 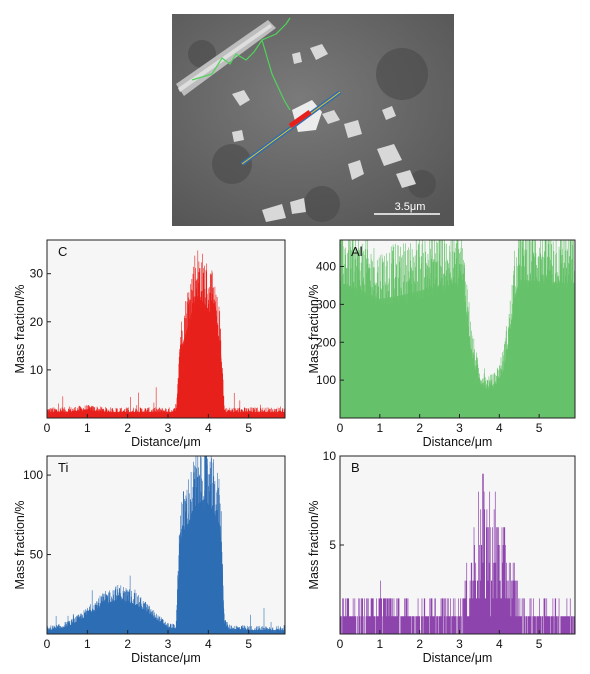 What do you see at coordinates (62, 251) in the screenshot?
I see `element-label: C` at bounding box center [62, 251].